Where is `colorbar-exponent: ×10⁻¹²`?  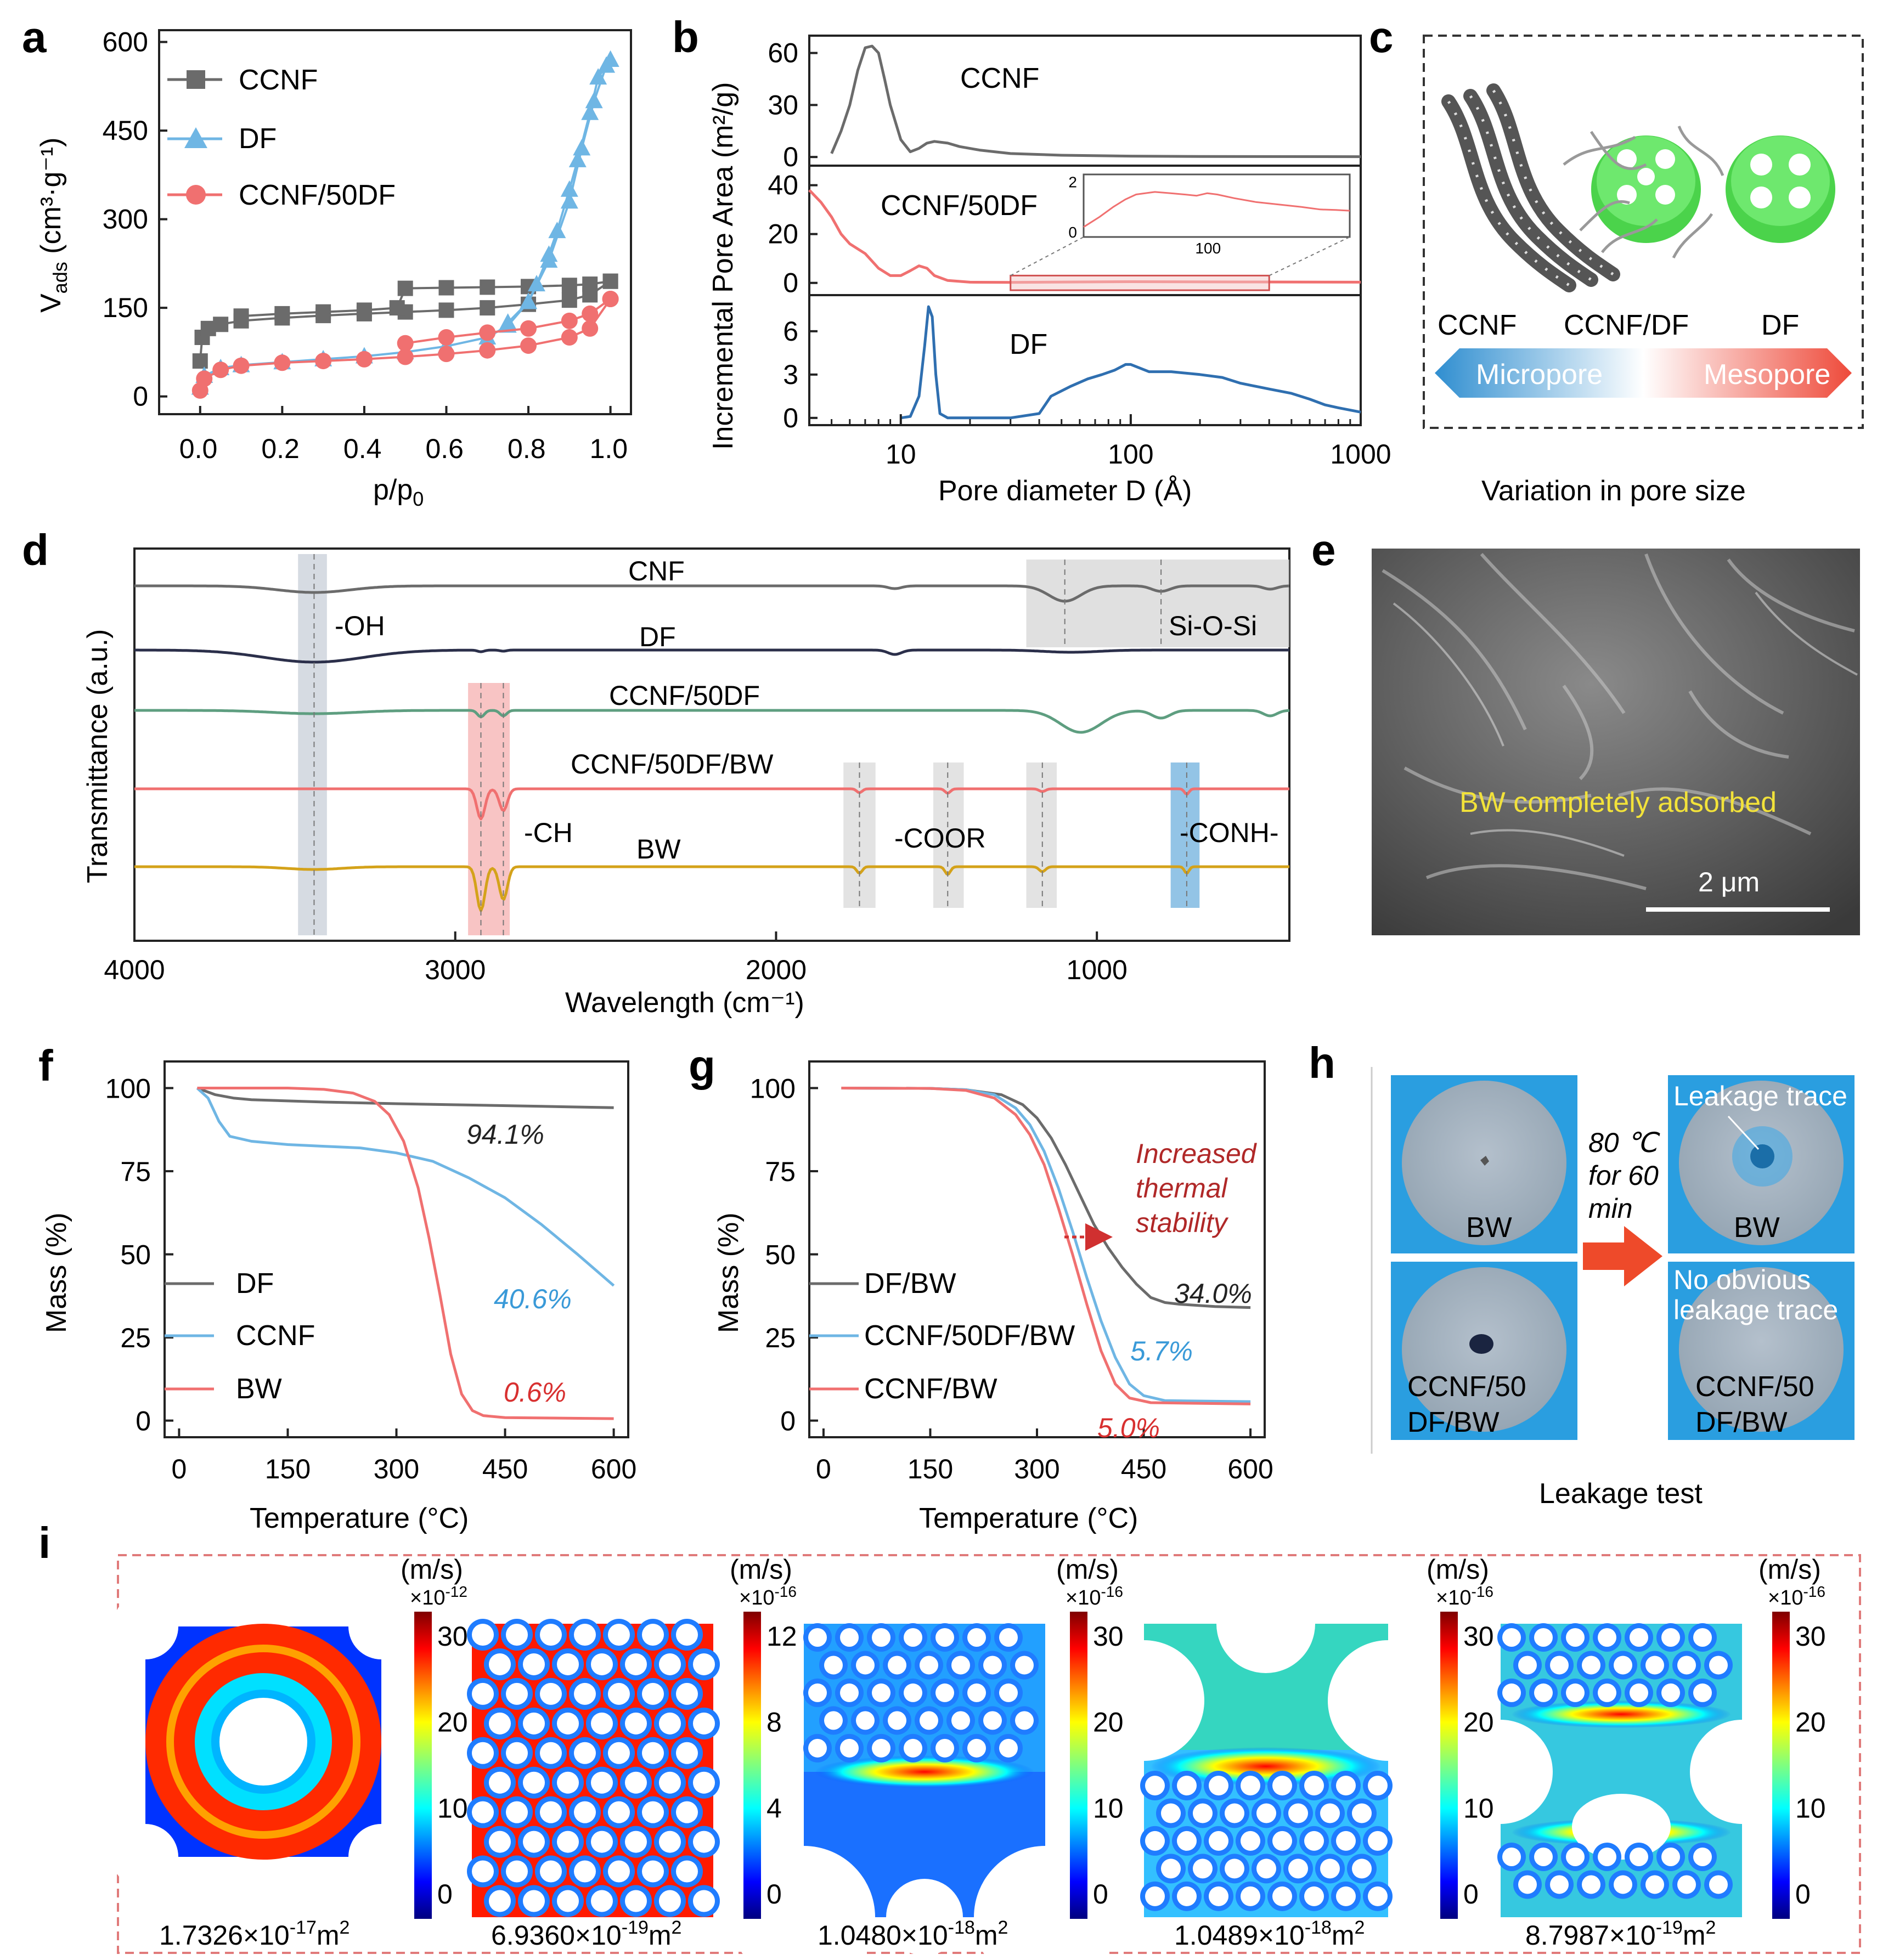
colorbar-exponent: ×10⁻¹² is located at coordinates (439, 1596).